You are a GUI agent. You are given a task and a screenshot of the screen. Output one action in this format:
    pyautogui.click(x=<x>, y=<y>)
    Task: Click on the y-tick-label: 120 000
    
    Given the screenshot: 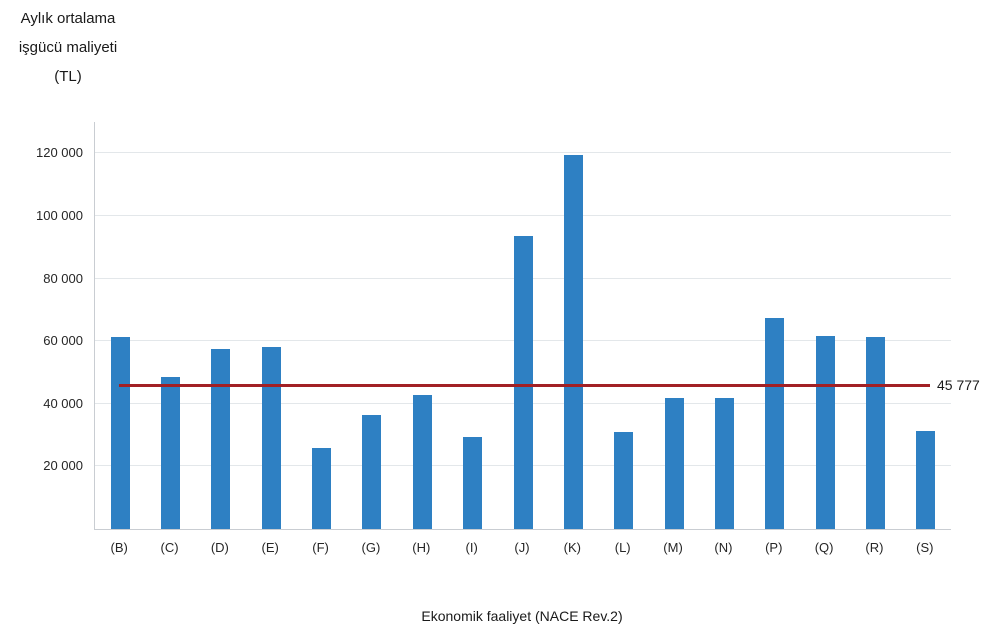 What is the action you would take?
    pyautogui.click(x=59, y=153)
    